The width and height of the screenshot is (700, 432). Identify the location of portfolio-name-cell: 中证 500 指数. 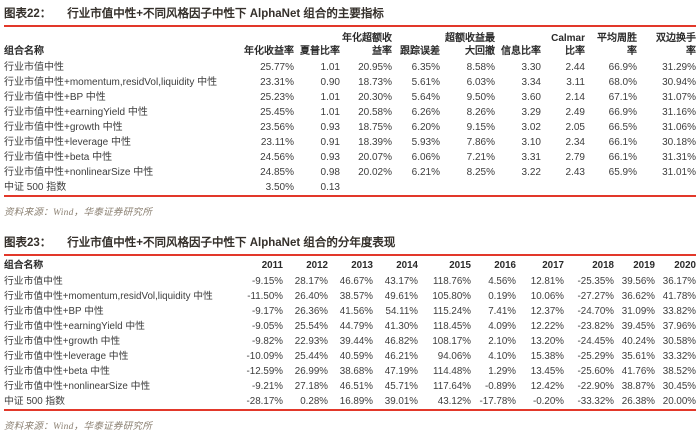
(35, 187).